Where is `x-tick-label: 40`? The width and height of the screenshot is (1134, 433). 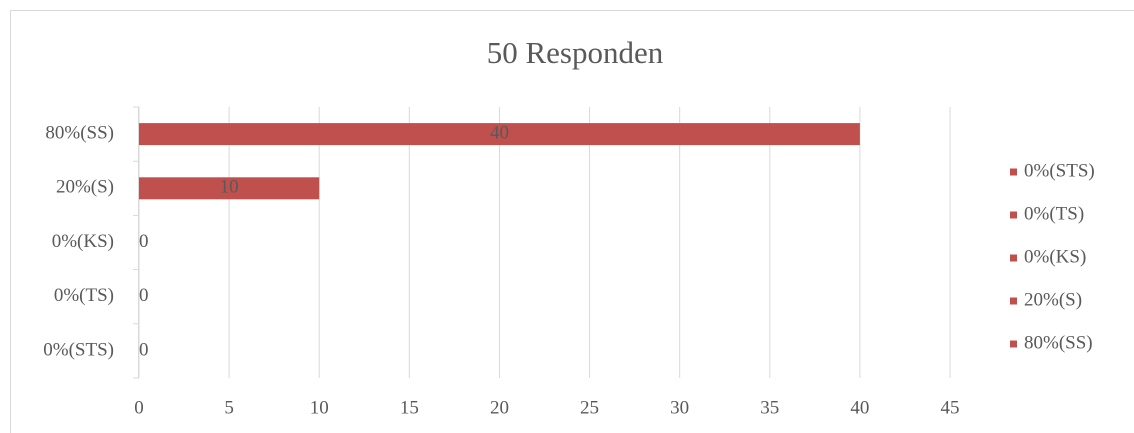
x-tick-label: 40 is located at coordinates (859, 407).